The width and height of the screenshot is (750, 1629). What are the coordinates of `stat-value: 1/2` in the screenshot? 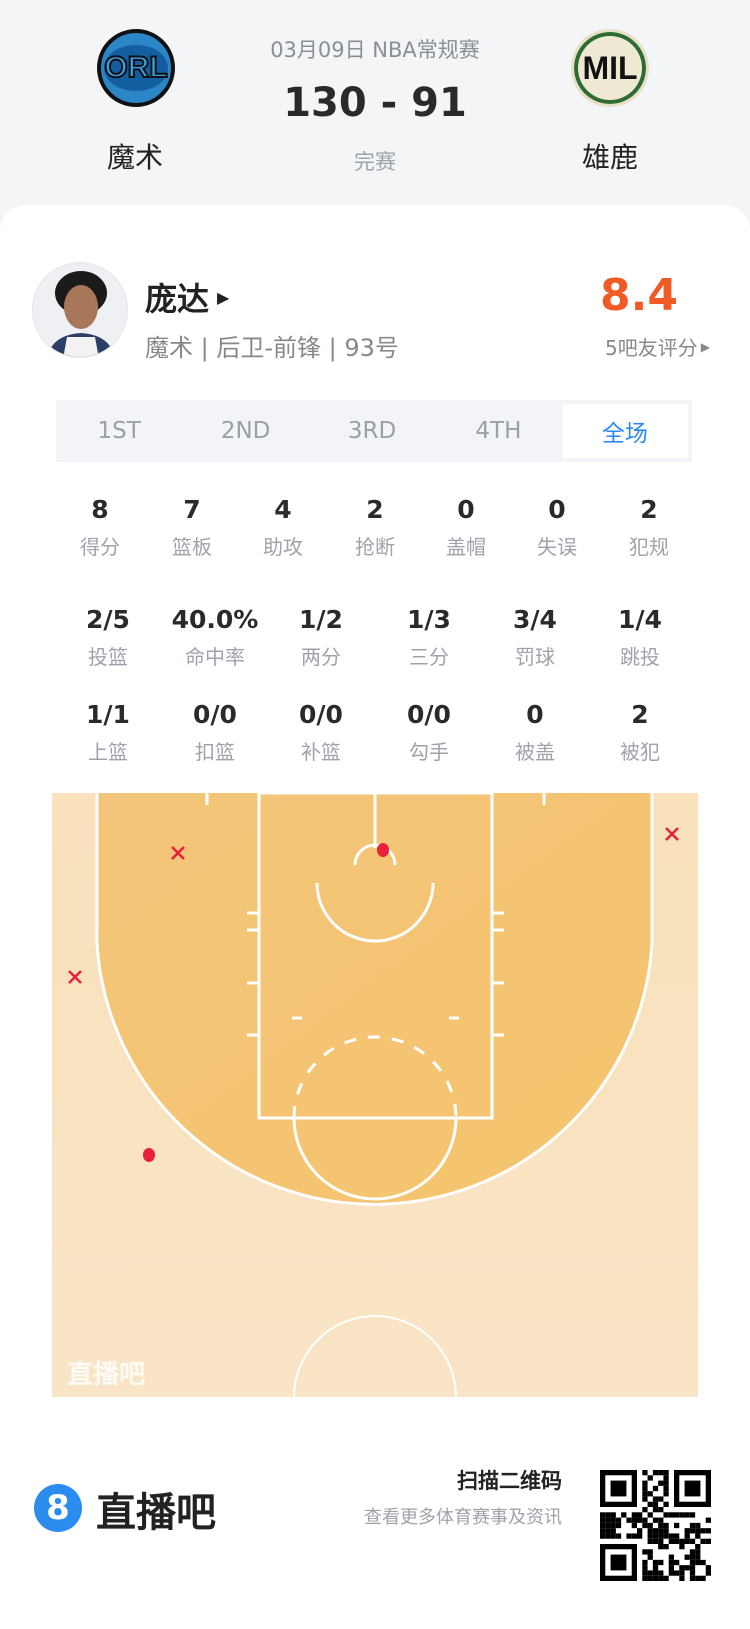 It's located at (321, 619).